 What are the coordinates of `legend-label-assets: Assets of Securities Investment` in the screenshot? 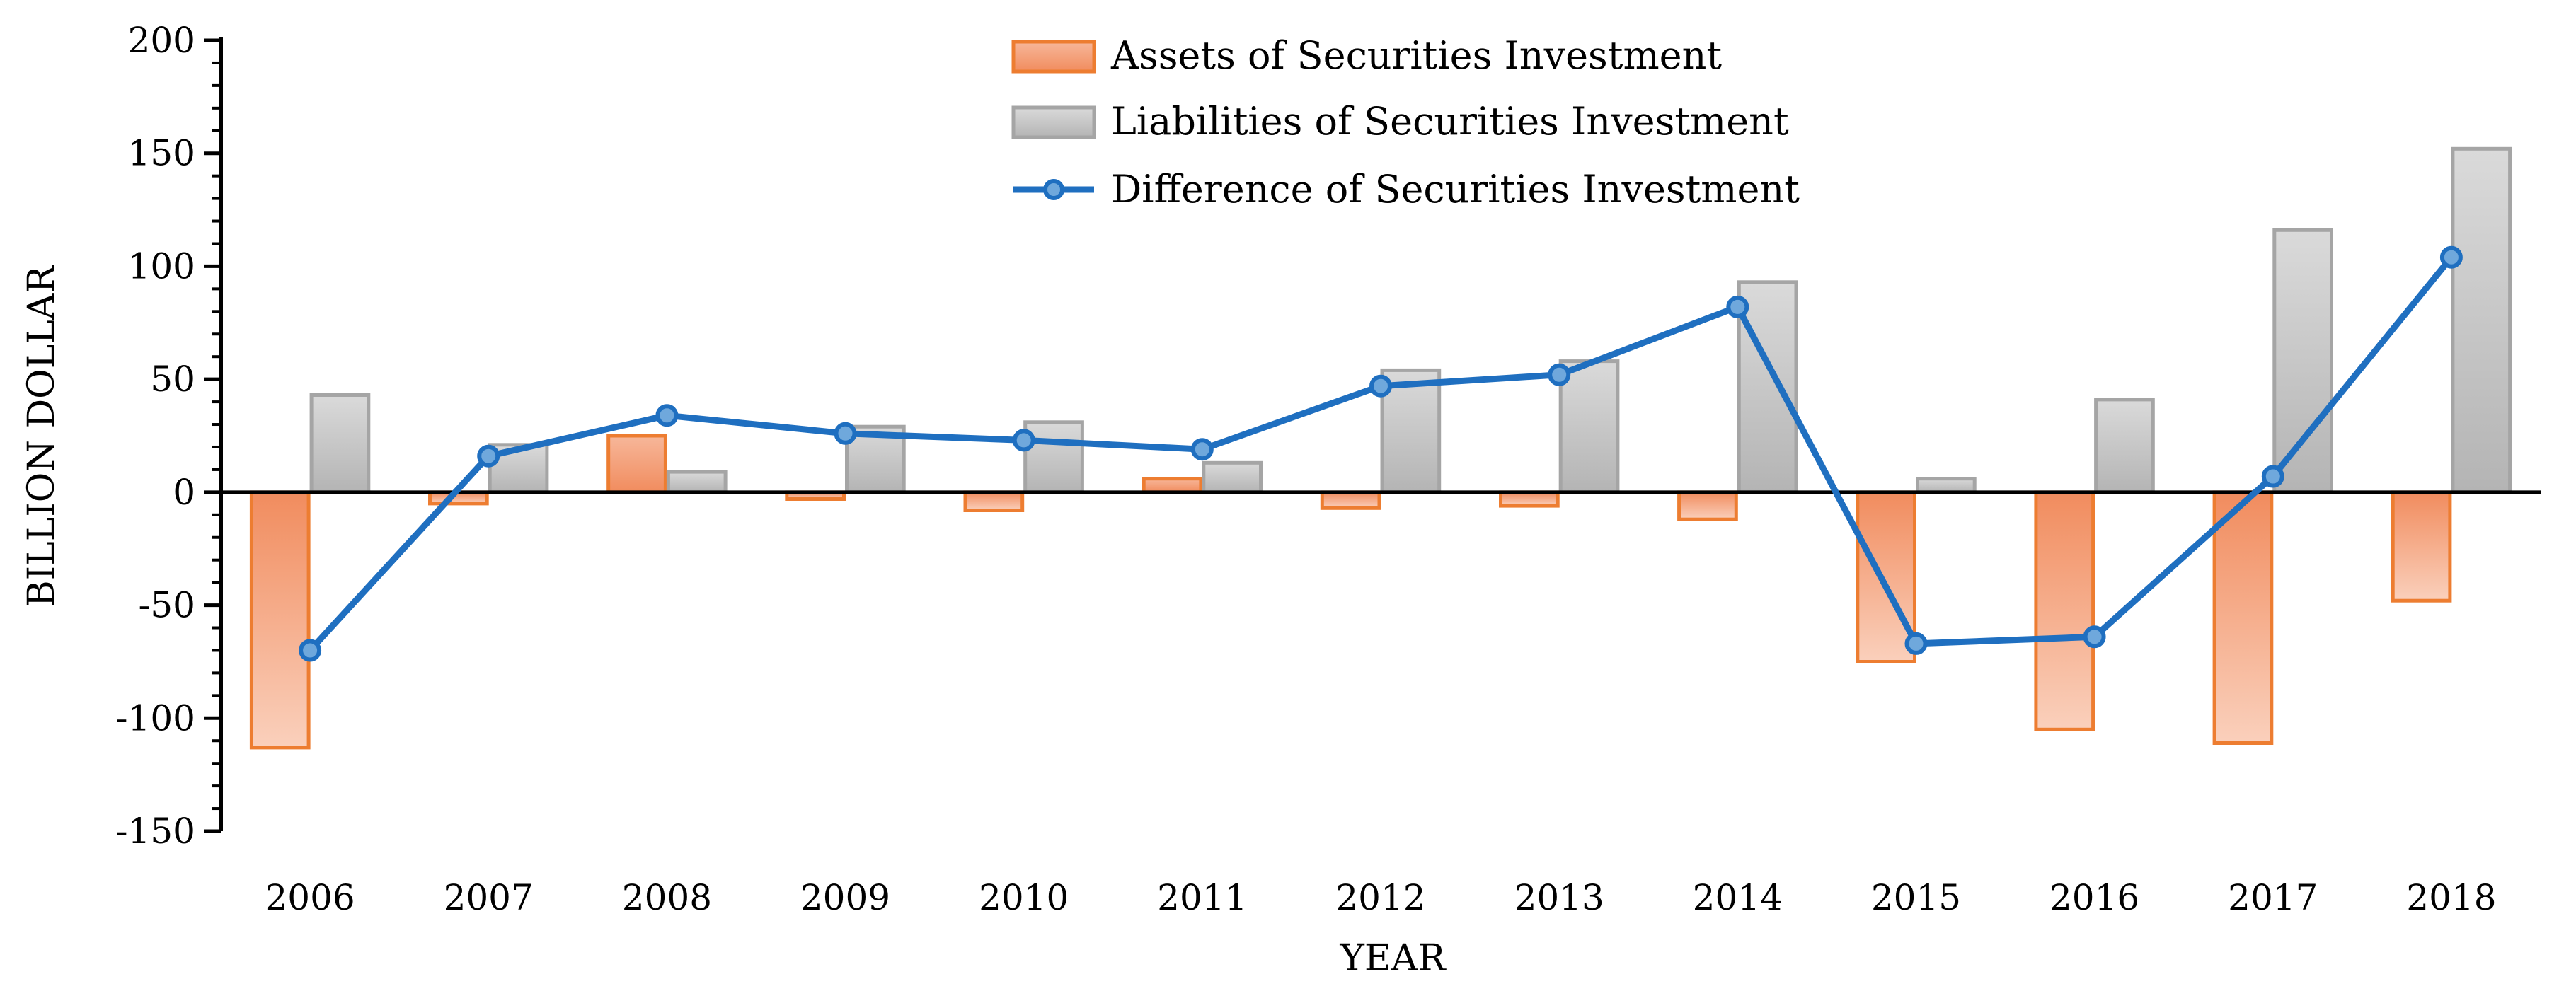 It's located at (1416, 56).